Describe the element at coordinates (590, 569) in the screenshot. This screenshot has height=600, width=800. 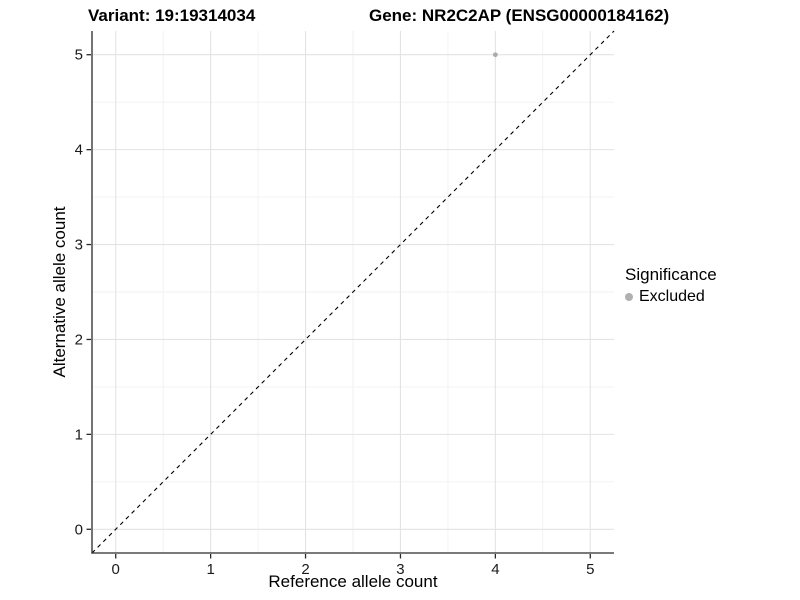
I see `x-tick-label: 5` at that location.